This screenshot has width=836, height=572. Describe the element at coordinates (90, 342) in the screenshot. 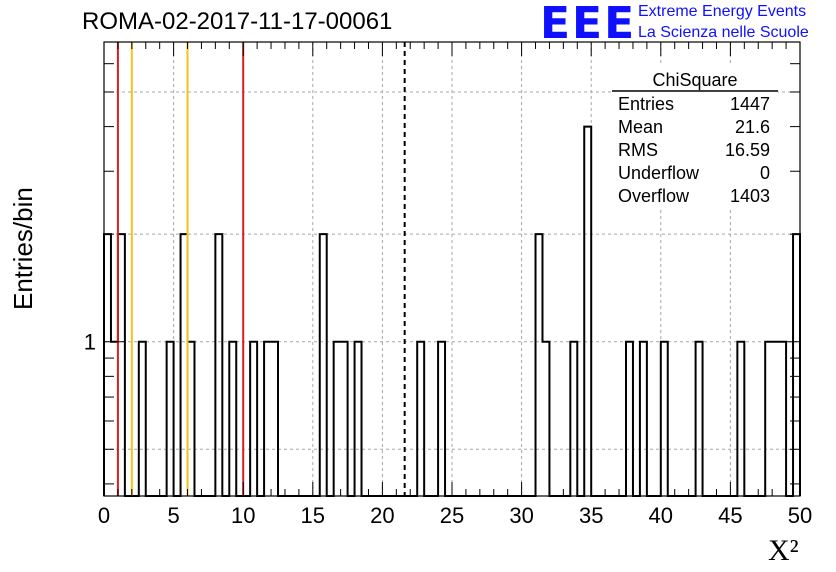

I see `y-tick-label: 1` at that location.